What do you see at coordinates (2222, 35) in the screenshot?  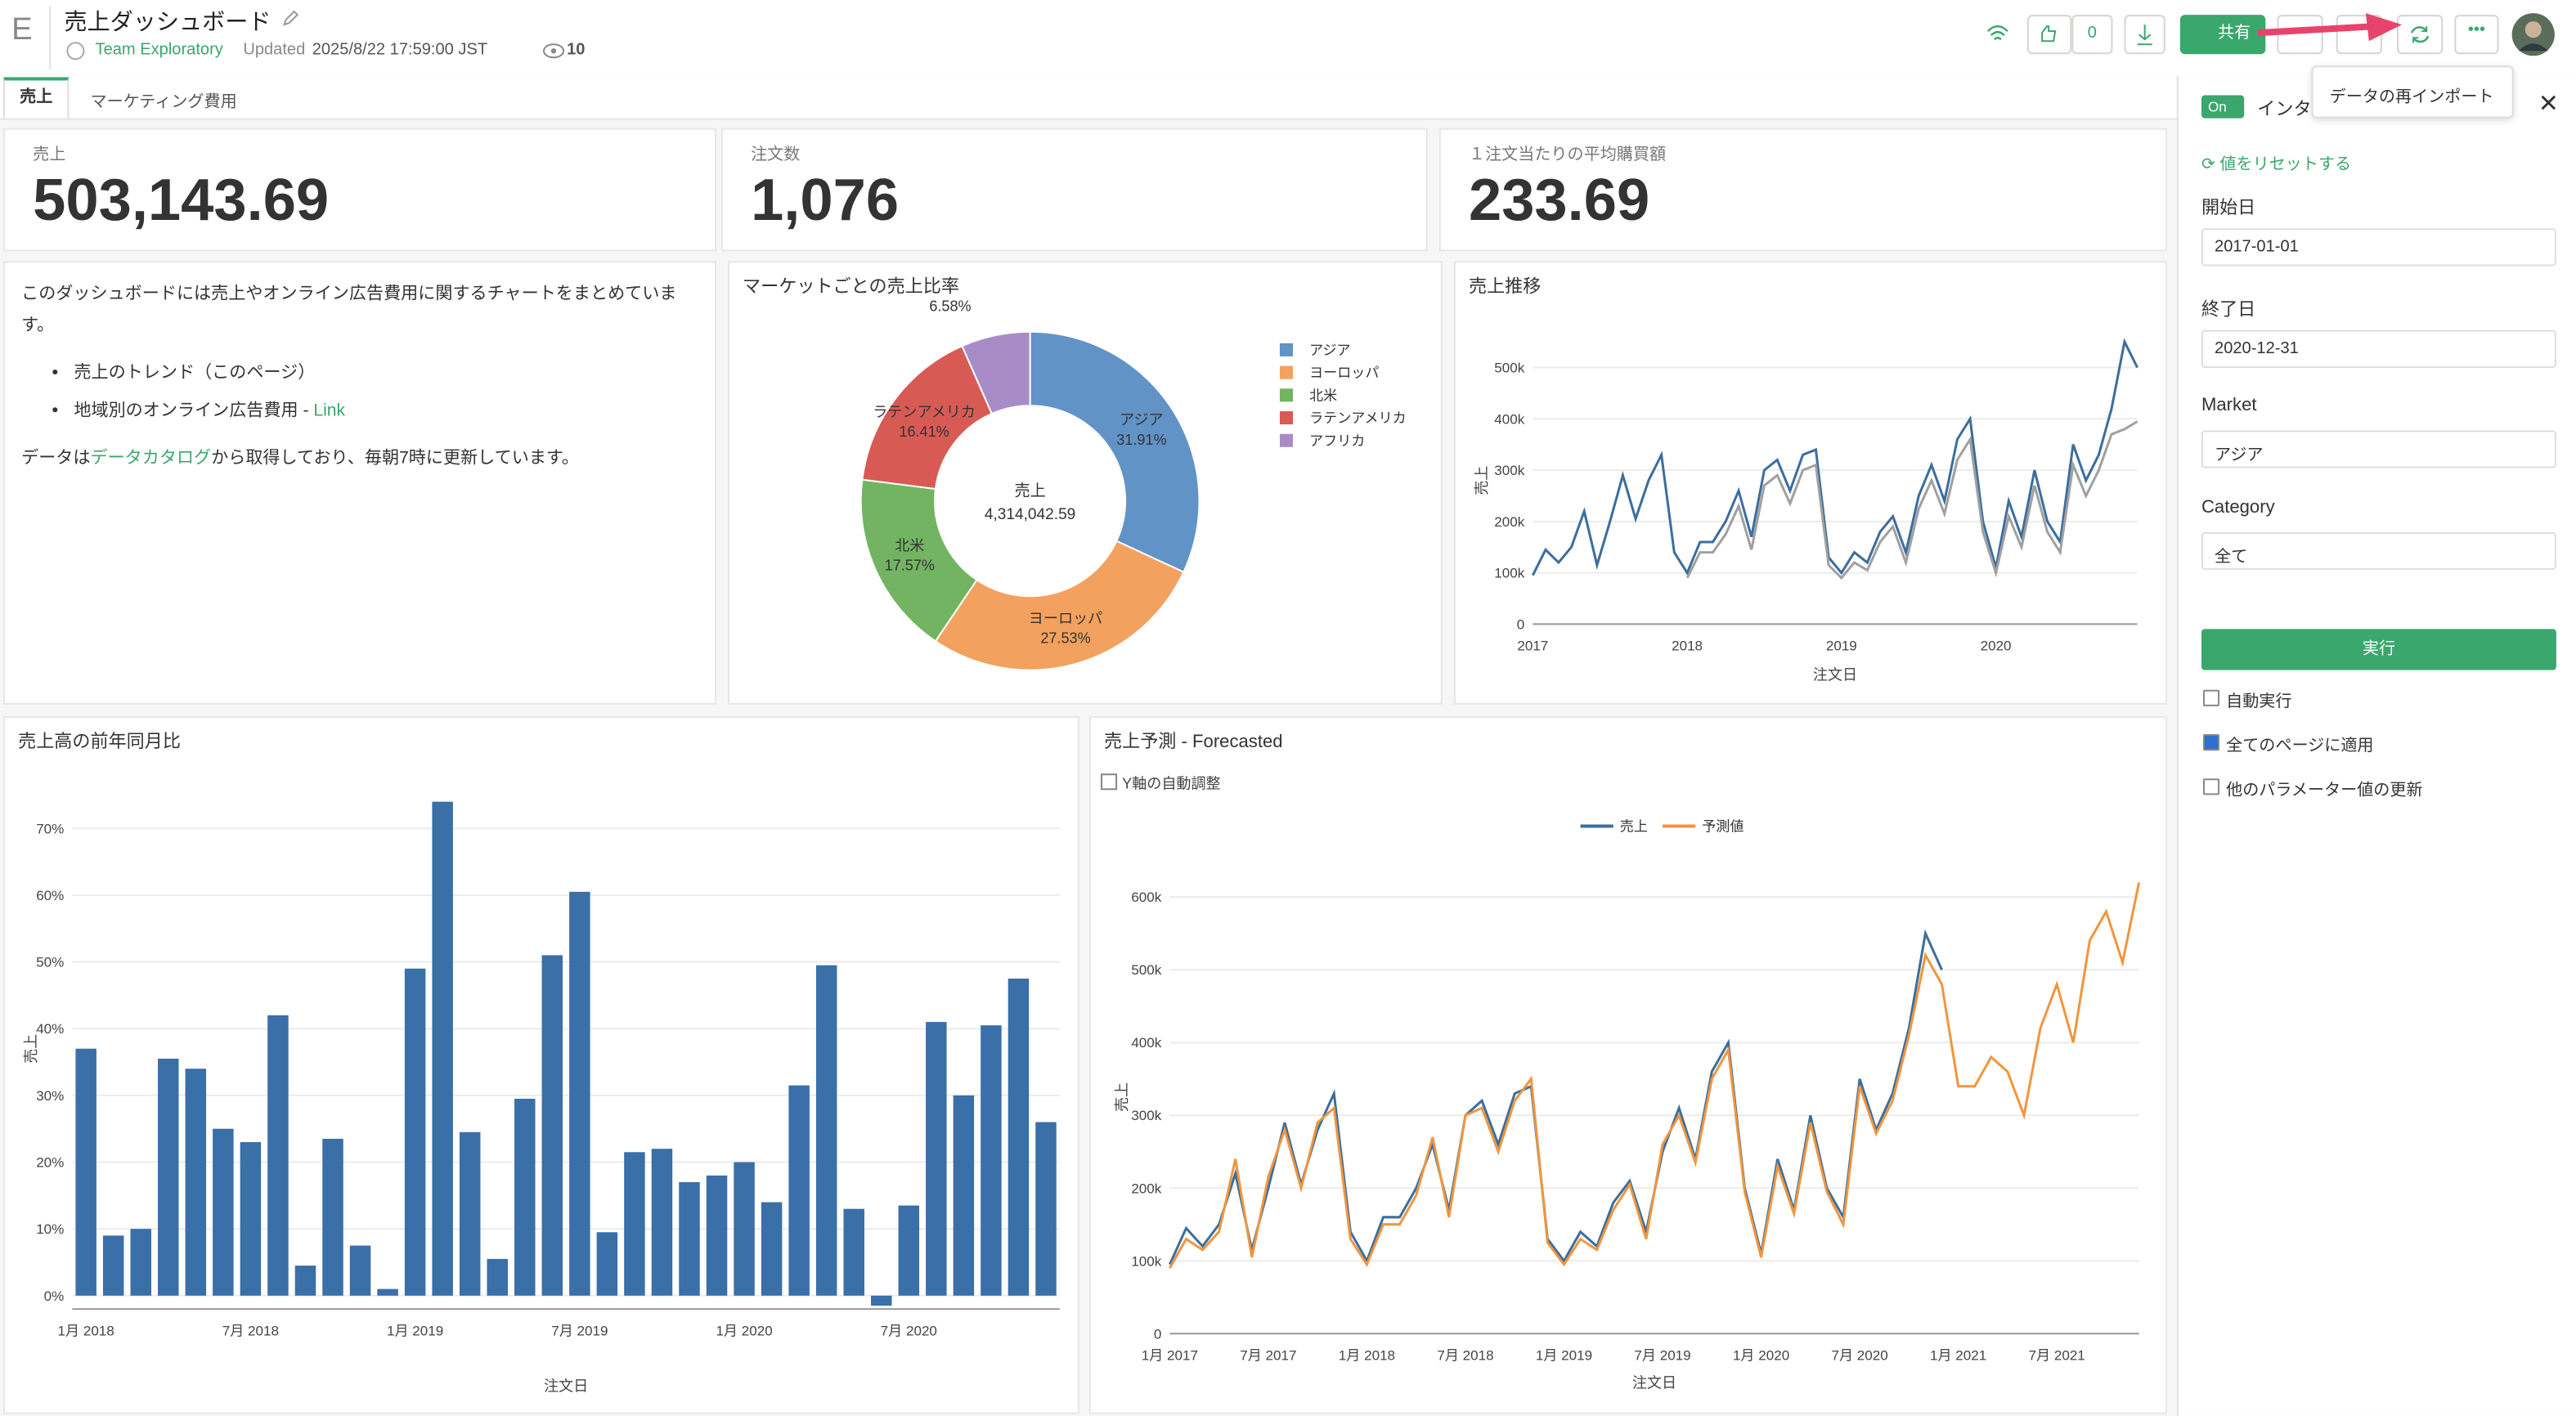 I see `share-button: 共有` at bounding box center [2222, 35].